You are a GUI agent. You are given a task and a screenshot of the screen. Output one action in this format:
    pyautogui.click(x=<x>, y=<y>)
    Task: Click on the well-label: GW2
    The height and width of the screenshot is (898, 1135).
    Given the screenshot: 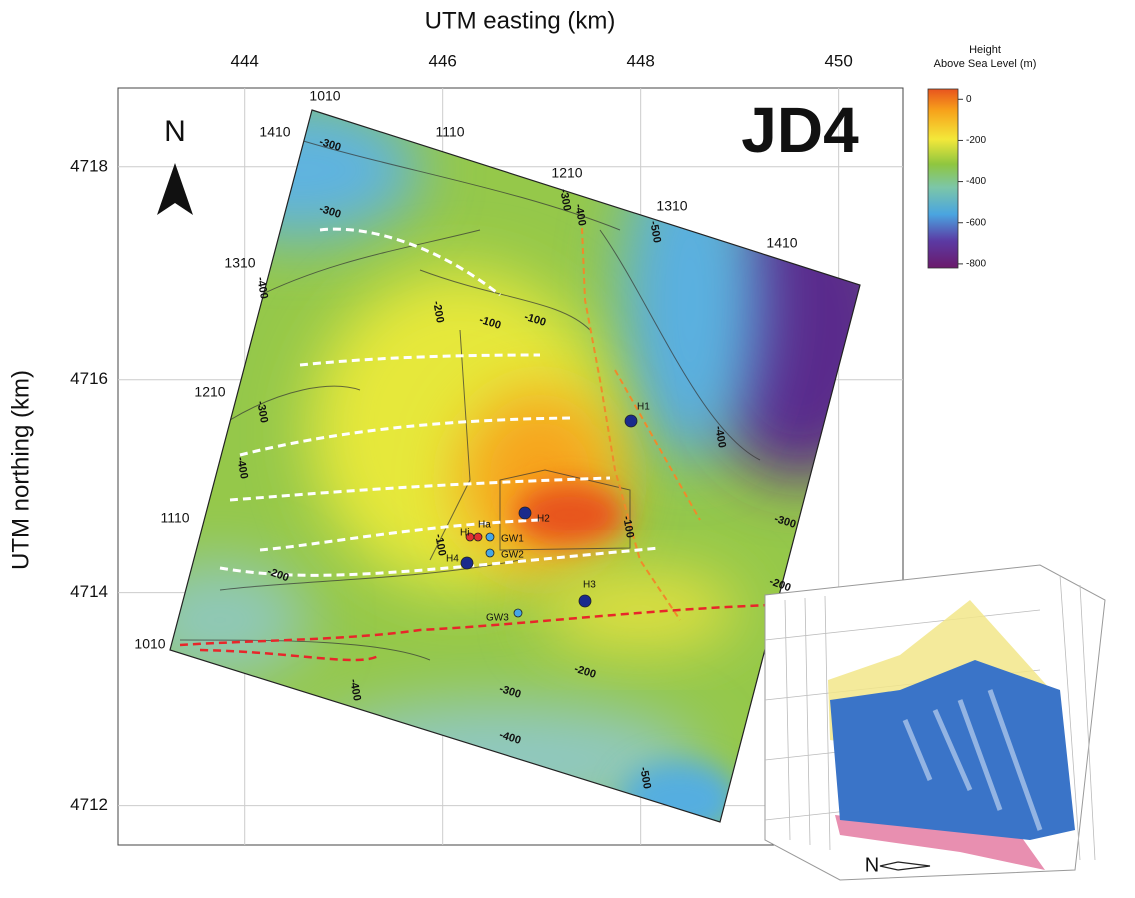 What is the action you would take?
    pyautogui.click(x=512, y=555)
    